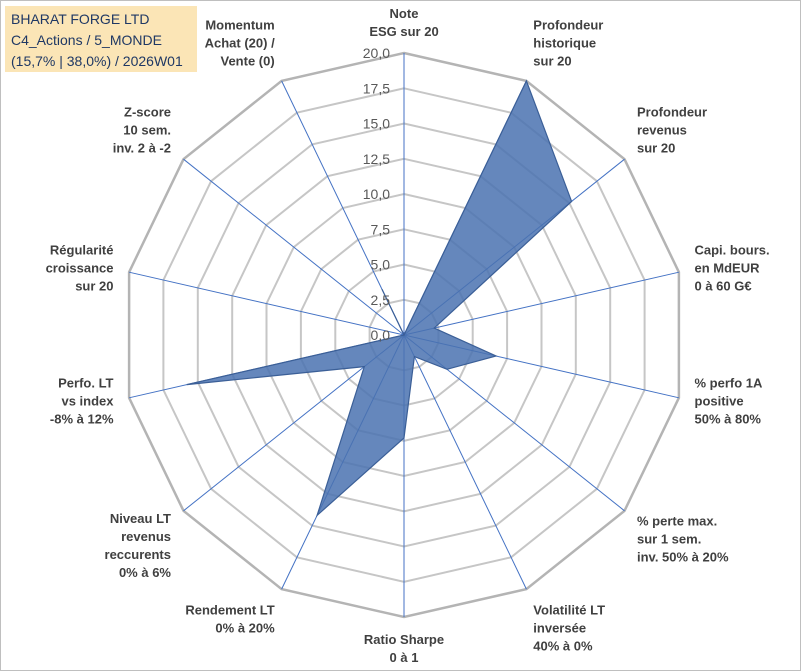 Image resolution: width=801 pixels, height=671 pixels. I want to click on axis-label-line: inversée, so click(559, 628).